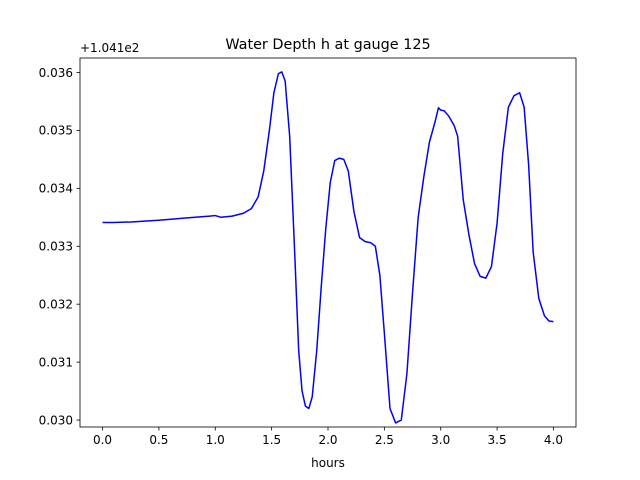 The image size is (640, 480). I want to click on y-tick-label: 0.031, so click(56, 362).